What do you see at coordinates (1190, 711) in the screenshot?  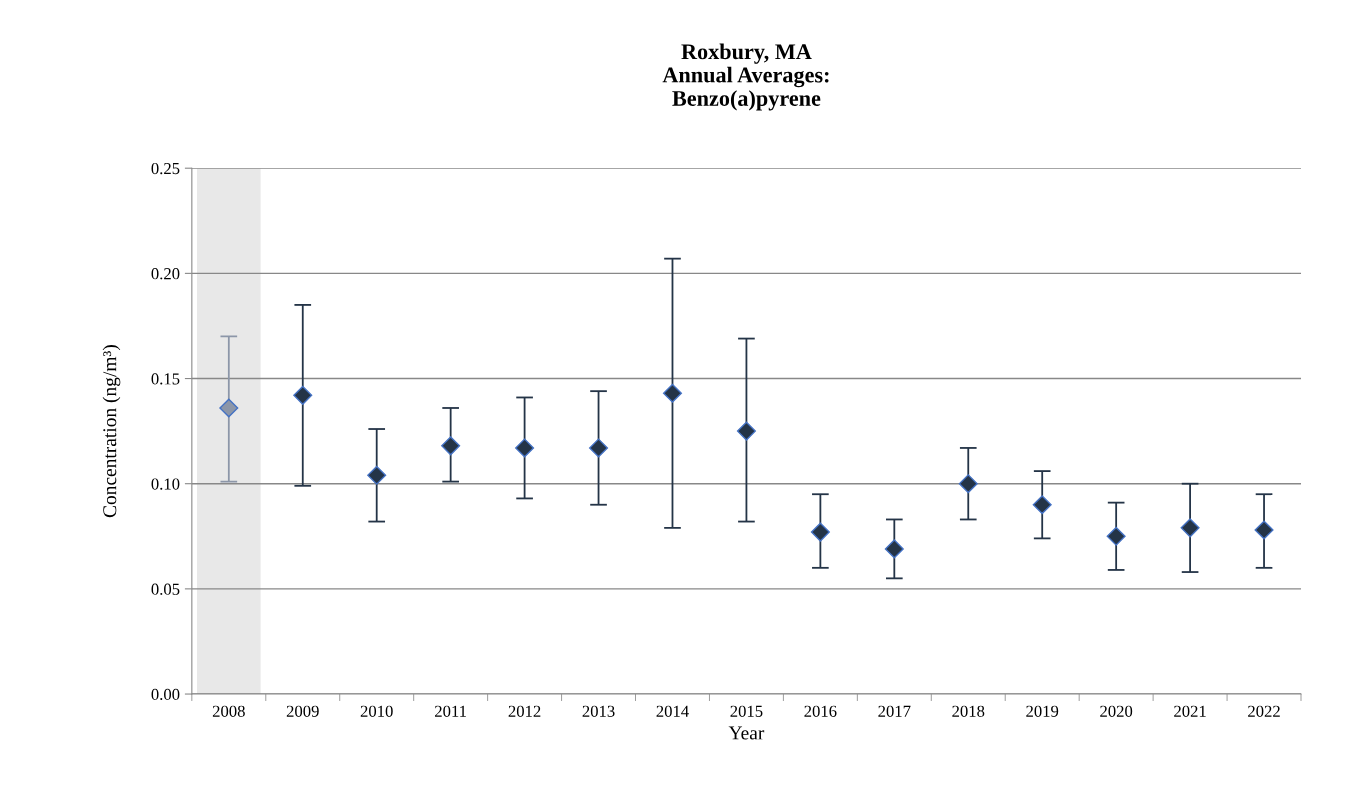 I see `x-tick-label: 2021` at bounding box center [1190, 711].